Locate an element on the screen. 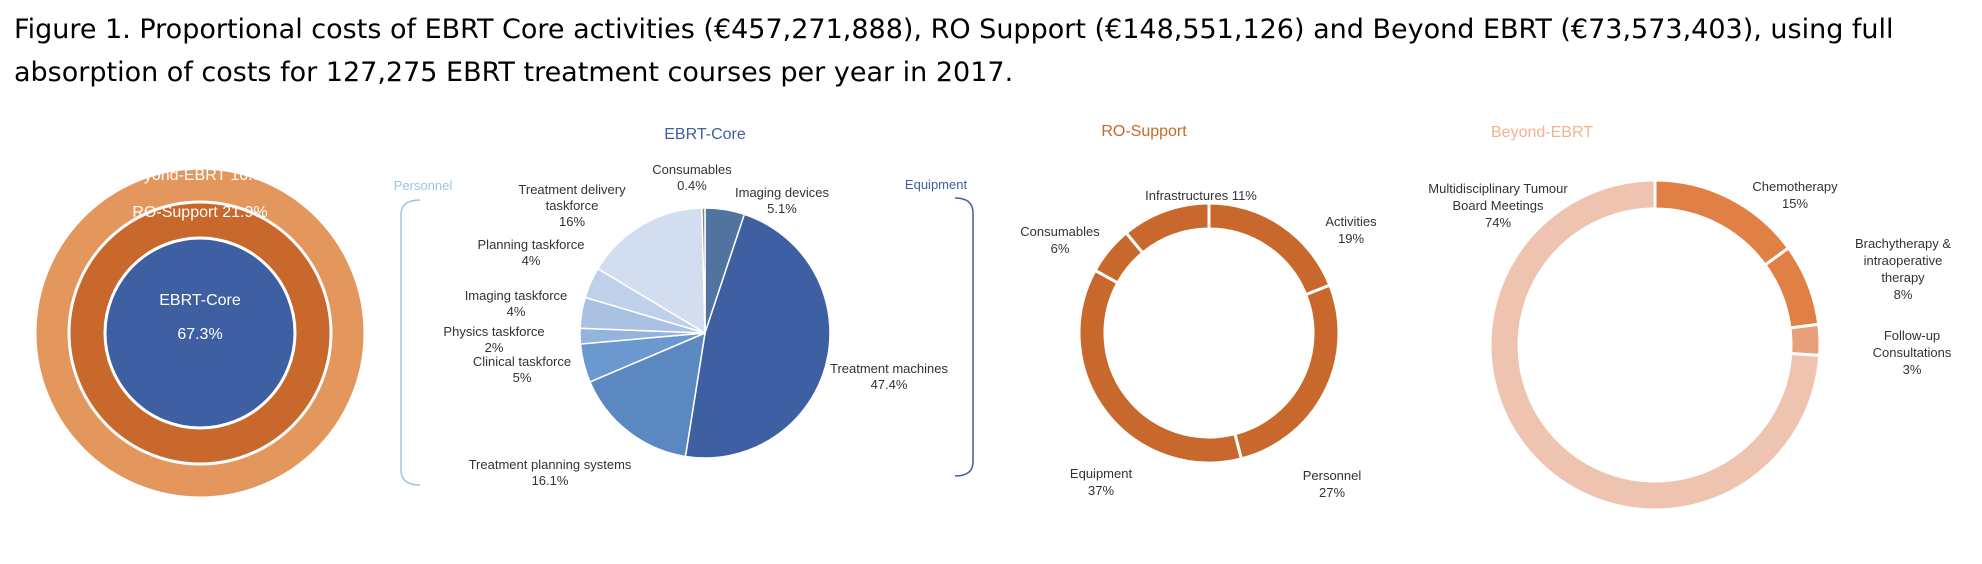 The image size is (1982, 564). value-ebrt-core: 67.3% is located at coordinates (199, 334).